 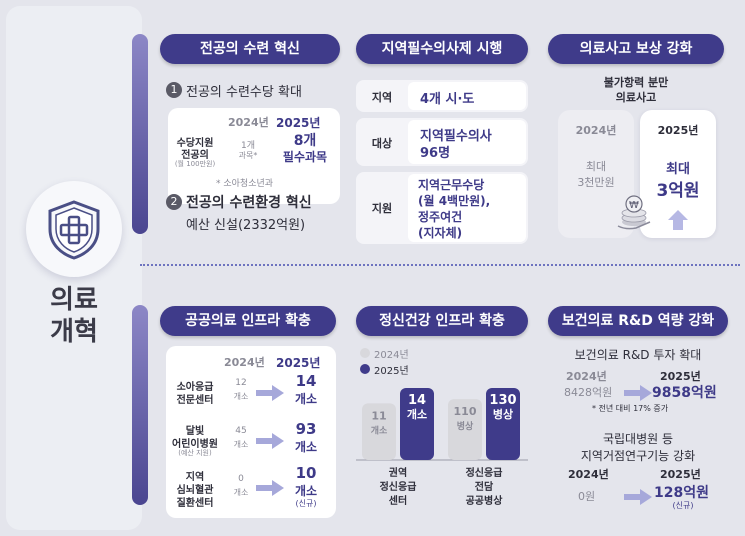 I want to click on up-arrow-icon, so click(x=678, y=215).